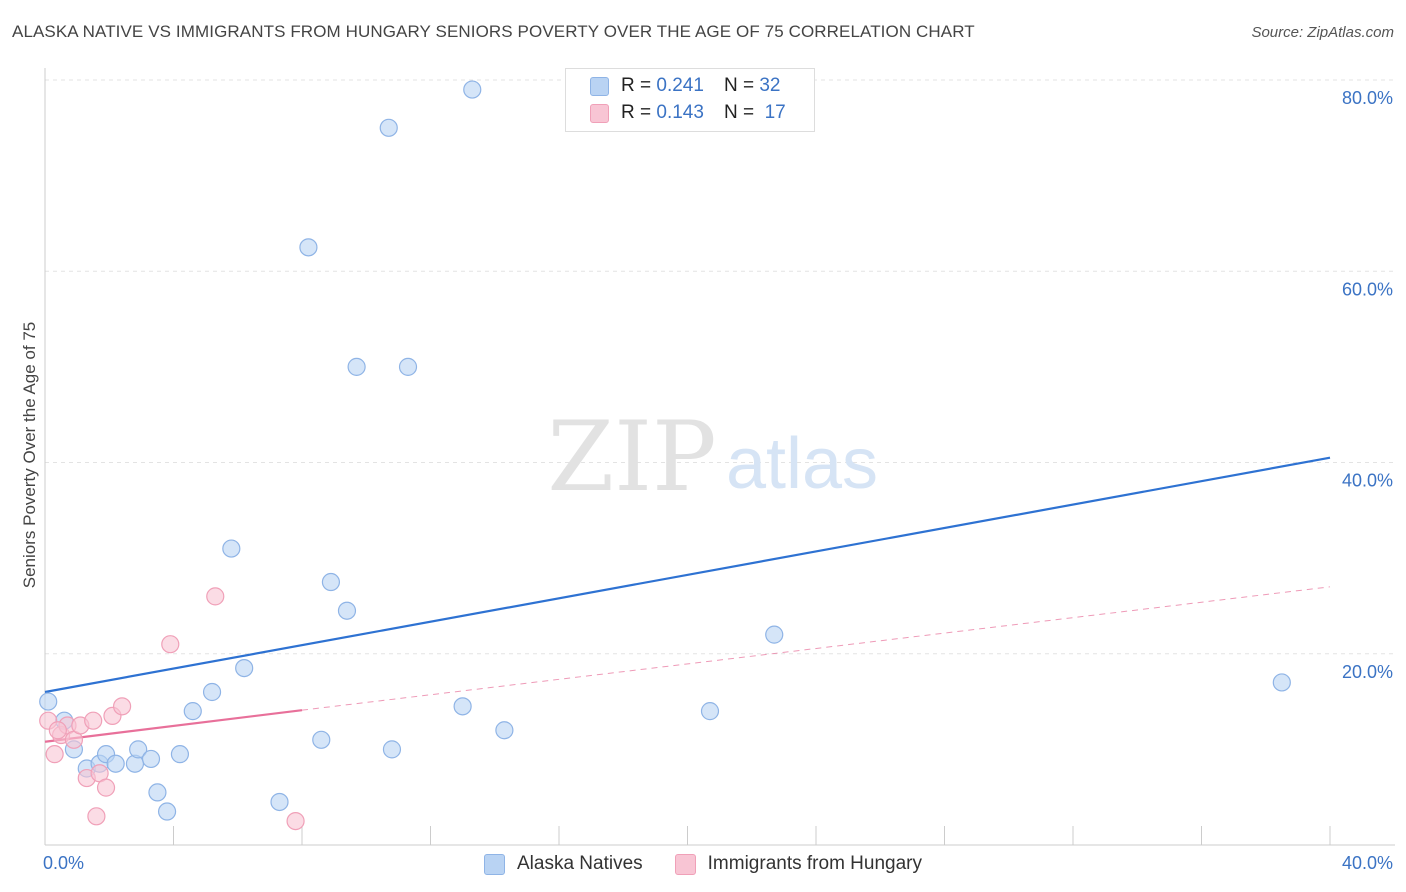 The height and width of the screenshot is (892, 1406). What do you see at coordinates (685, 864) in the screenshot?
I see `hungary-legend-swatch` at bounding box center [685, 864].